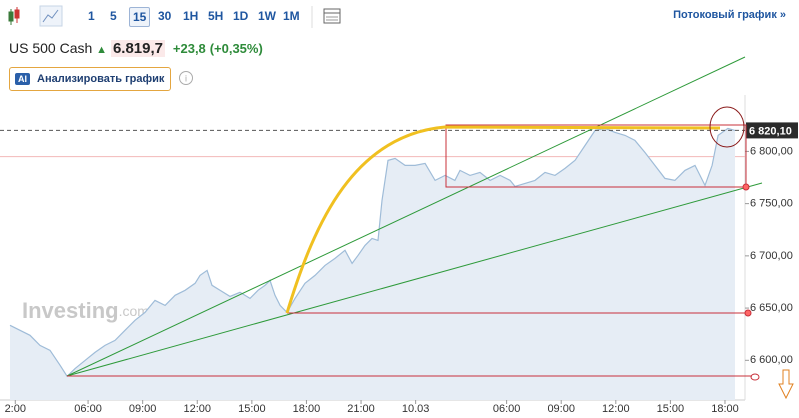 This screenshot has width=799, height=418. Describe the element at coordinates (189, 48) in the screenshot. I see `change: +23,8` at that location.